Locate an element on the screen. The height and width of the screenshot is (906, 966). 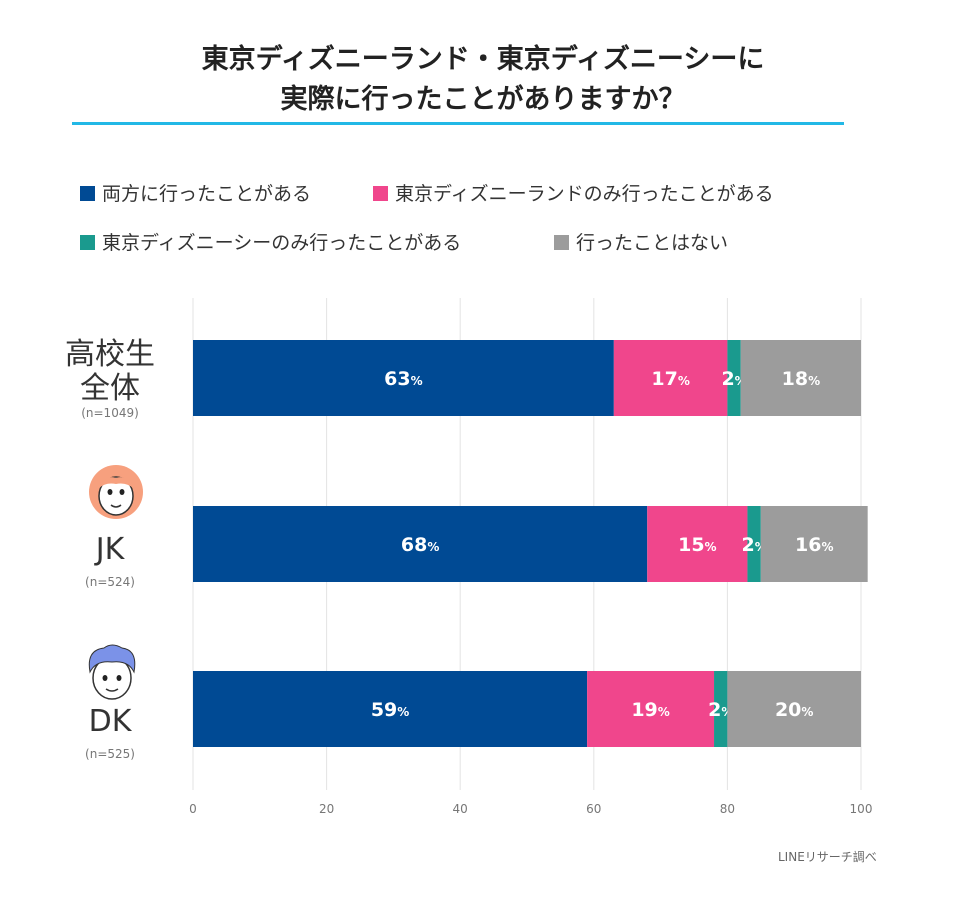
row-label-jk: JK (n=524) is located at coordinates (110, 561).